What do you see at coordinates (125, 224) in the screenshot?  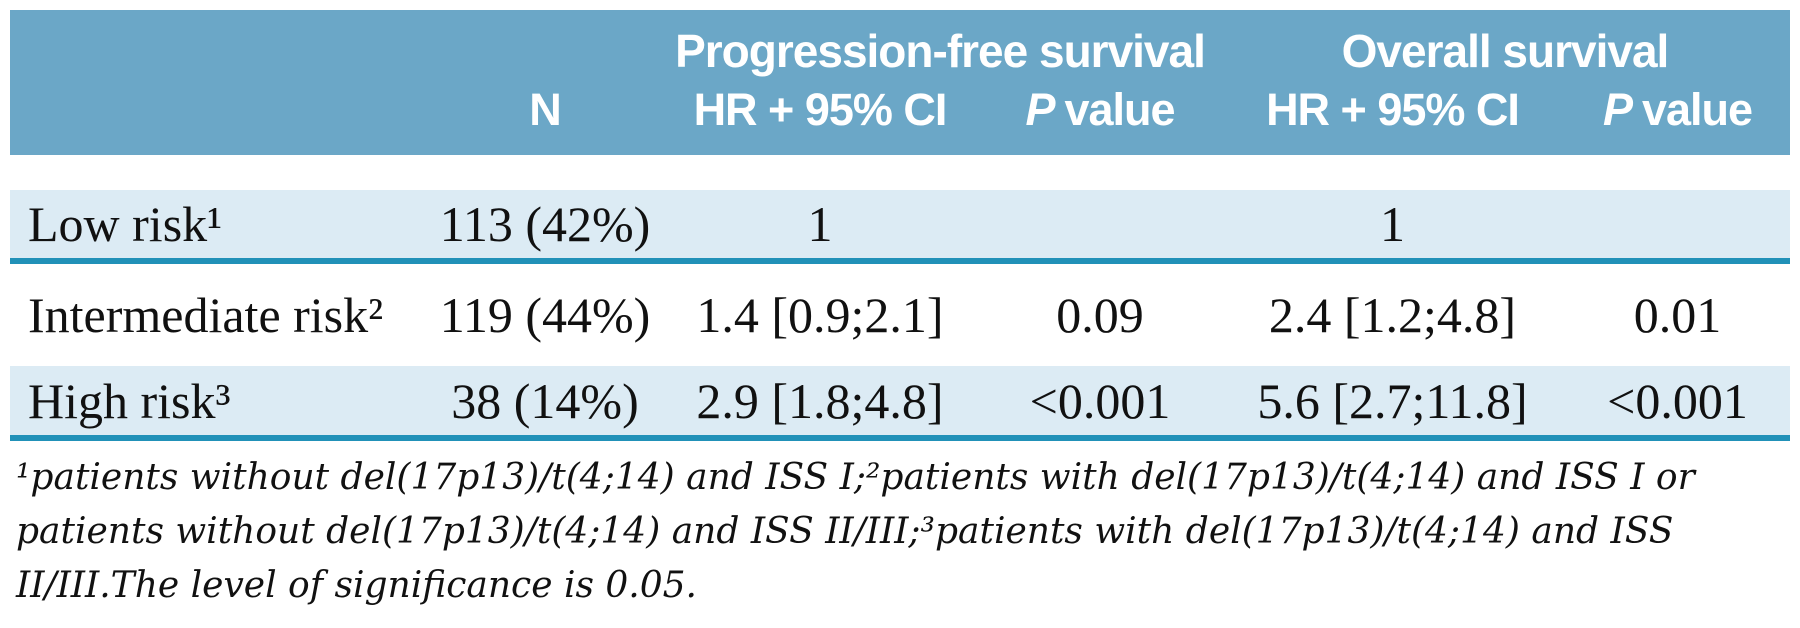 I see `row-label: Low risk¹` at bounding box center [125, 224].